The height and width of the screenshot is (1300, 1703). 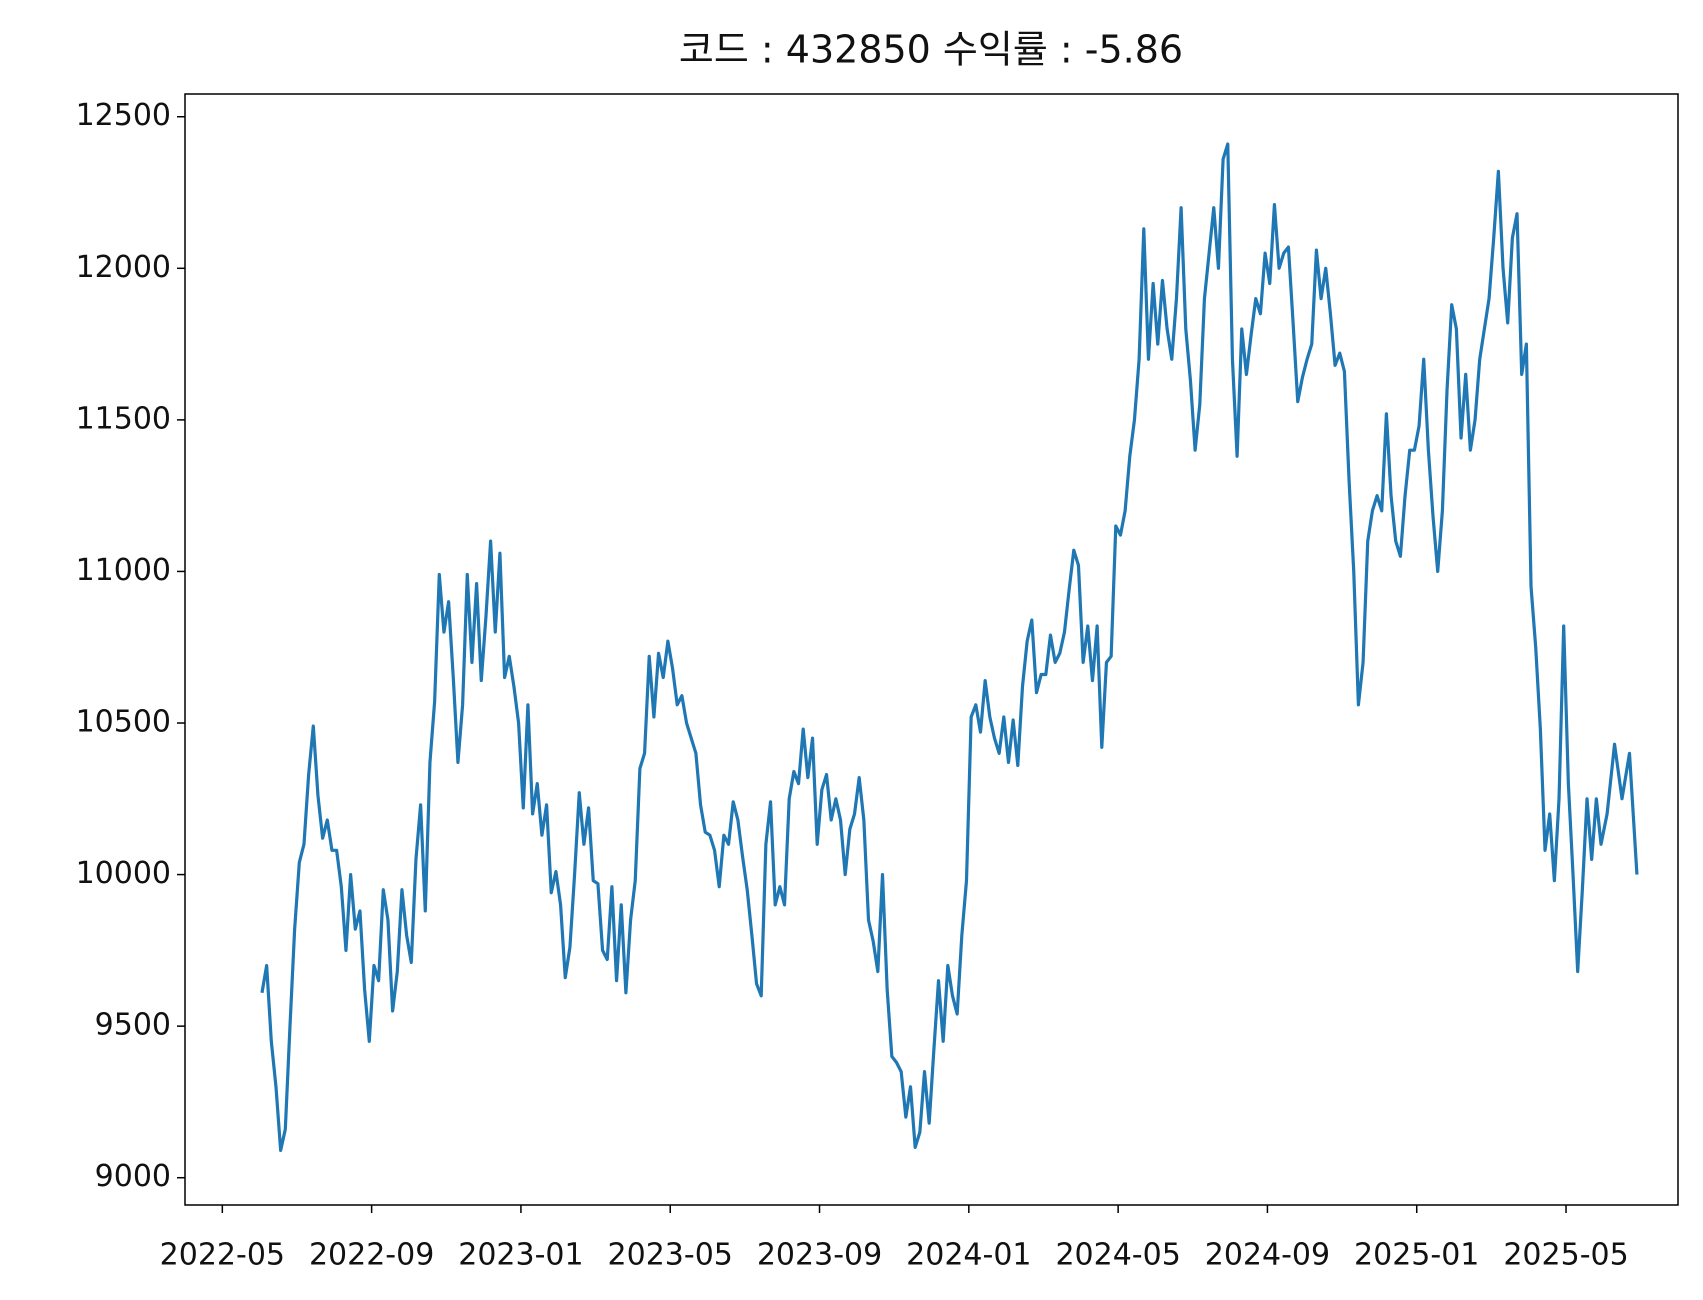 I want to click on x-tick-label: 2025-05, so click(x=1565, y=1255).